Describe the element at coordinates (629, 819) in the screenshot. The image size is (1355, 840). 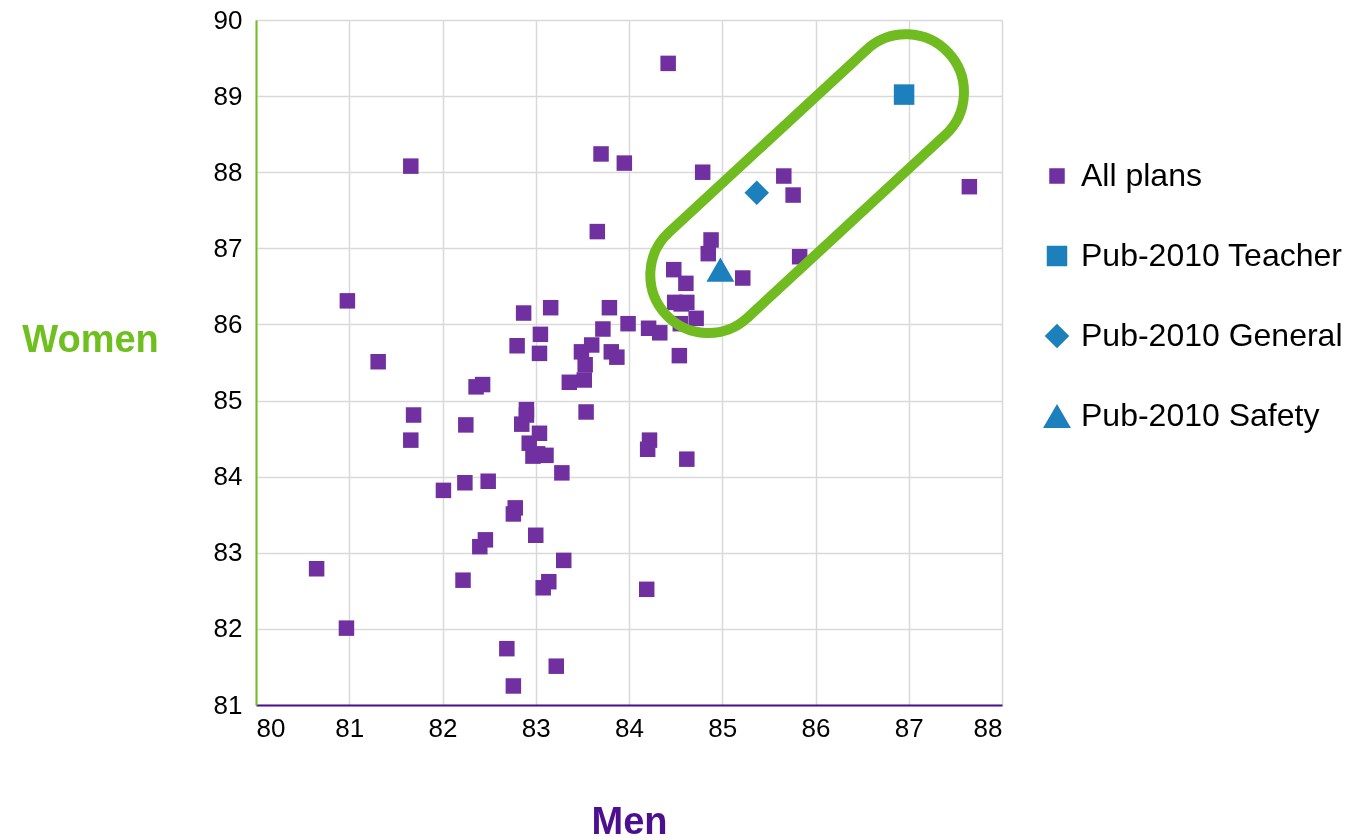
I see `x-axis-title: Men` at that location.